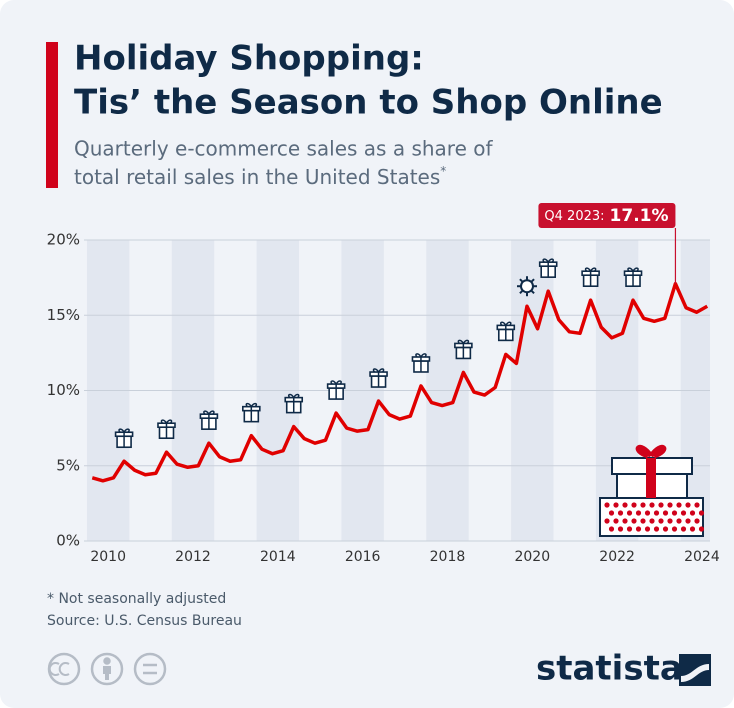 The width and height of the screenshot is (734, 708). What do you see at coordinates (136, 599) in the screenshot?
I see `footnote: * Not seasonally adjusted` at bounding box center [136, 599].